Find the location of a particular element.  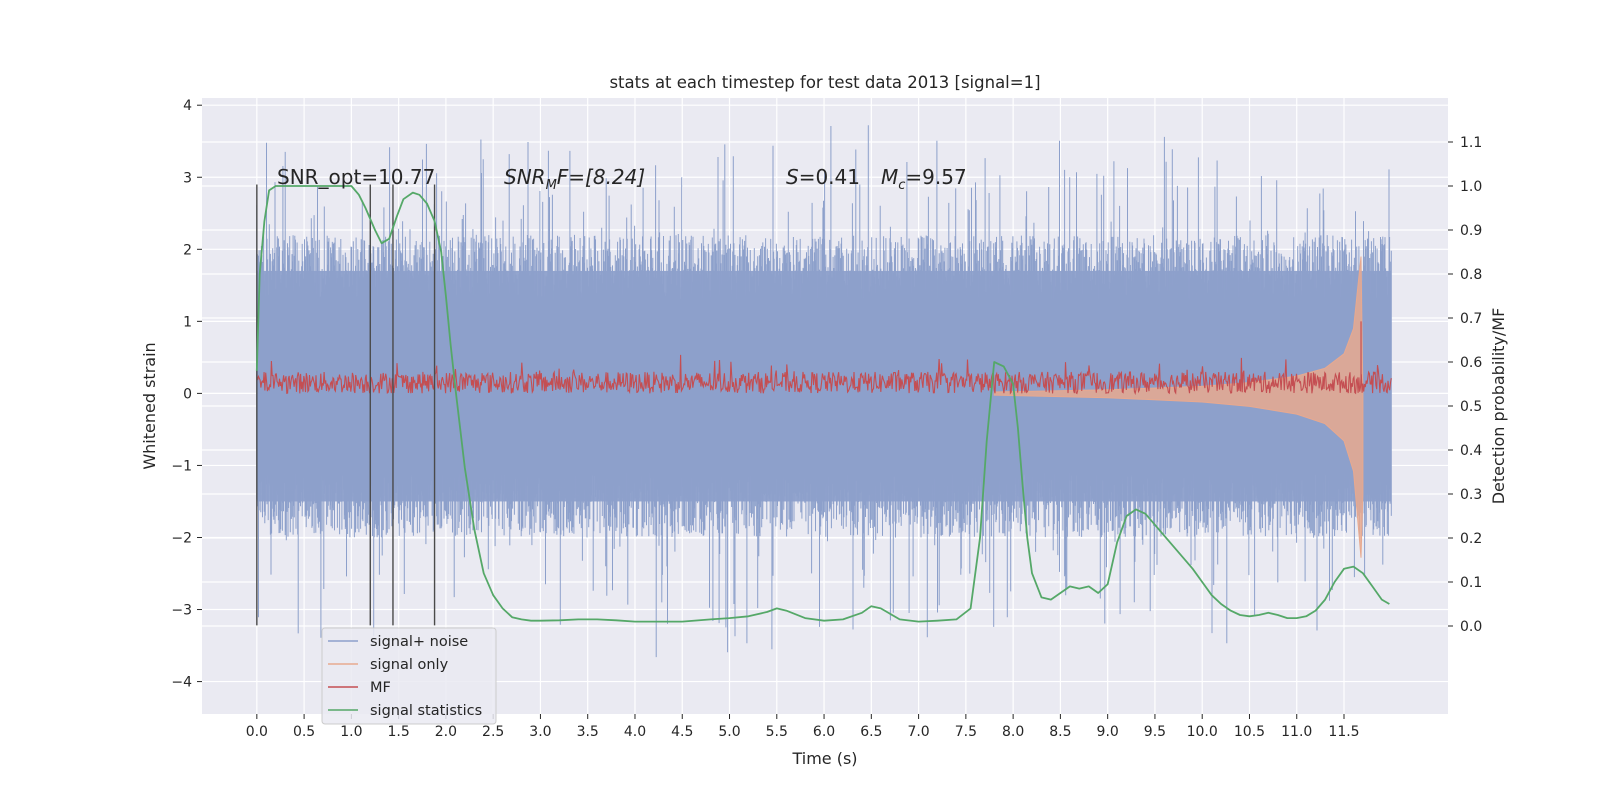

y-tick-label-right: 1.0 is located at coordinates (1471, 187).